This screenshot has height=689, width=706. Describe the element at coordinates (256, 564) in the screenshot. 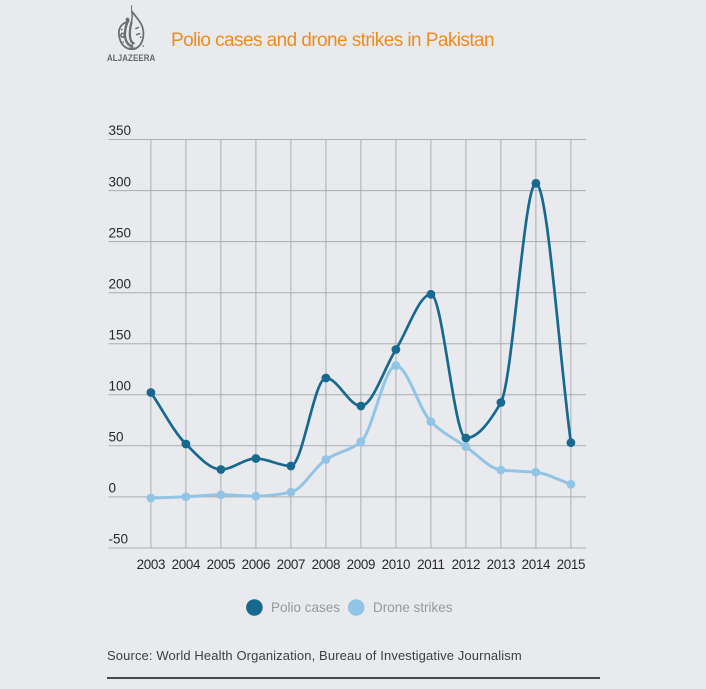

I see `svg-text: 2006` at that location.